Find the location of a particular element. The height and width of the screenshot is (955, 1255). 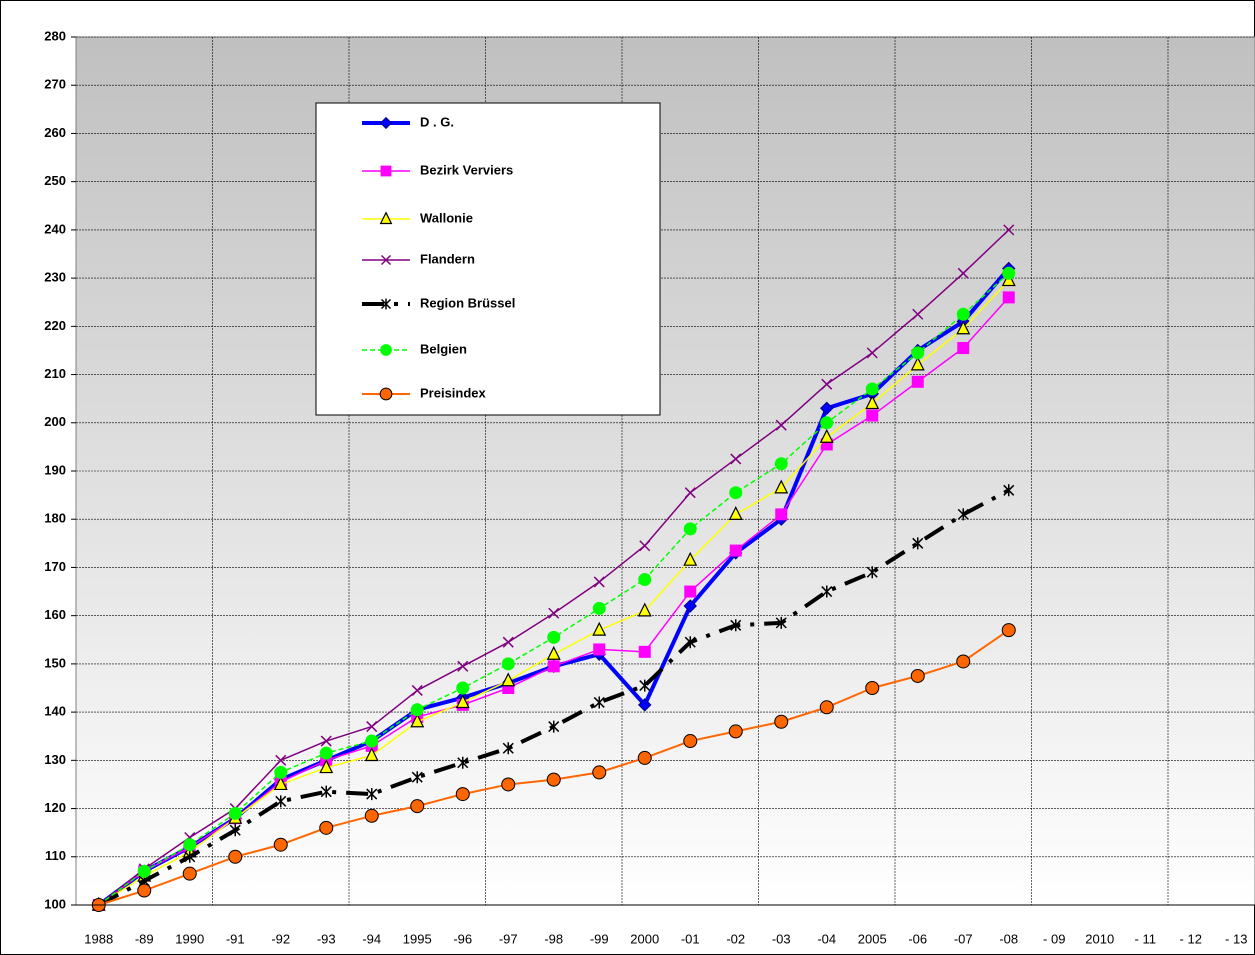

legend-label: Wallonie is located at coordinates (446, 217).